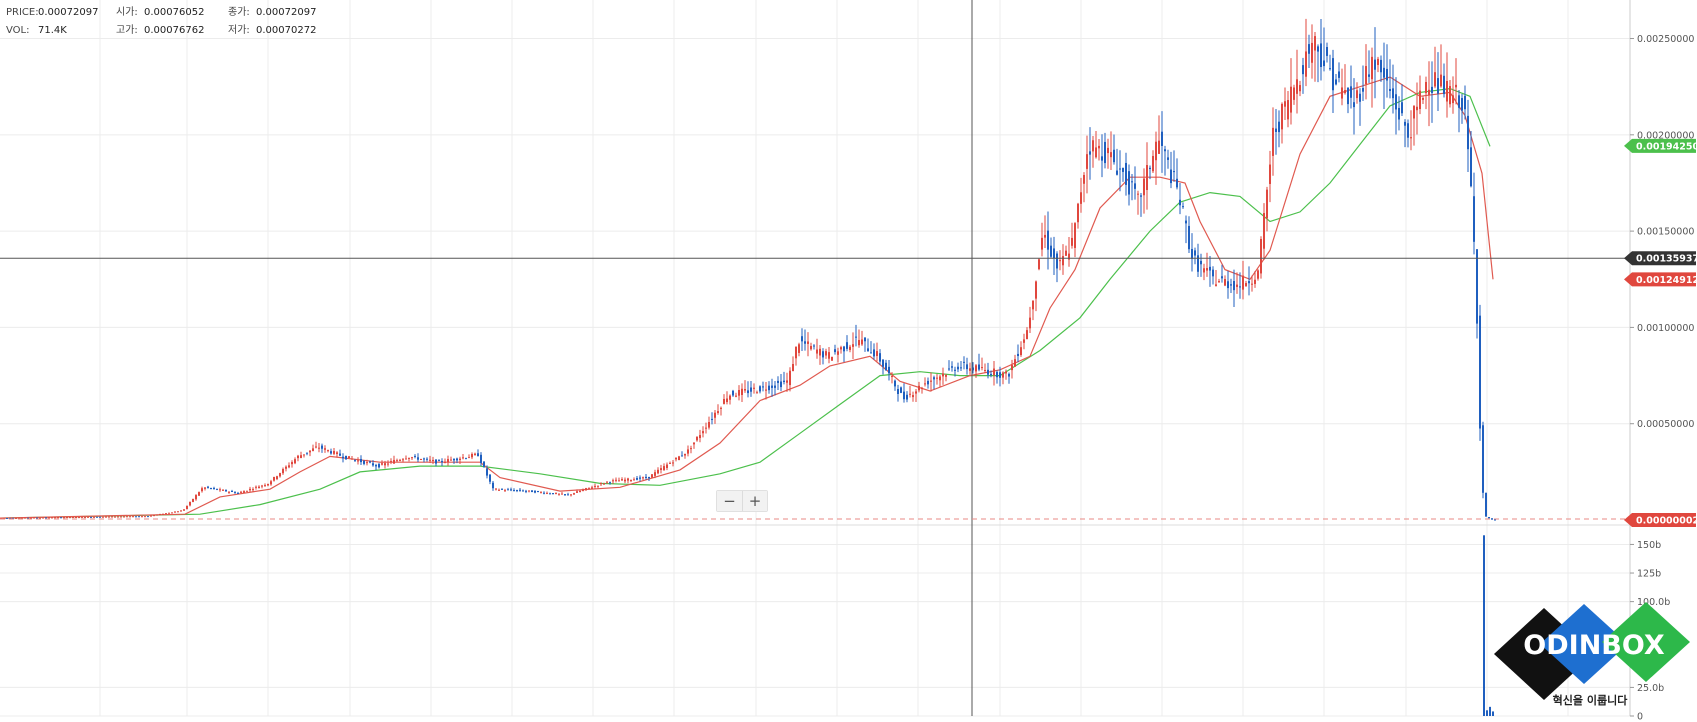 The image size is (1697, 722). What do you see at coordinates (1665, 232) in the screenshot?
I see `price-tick-label: 0.00150000` at bounding box center [1665, 232].